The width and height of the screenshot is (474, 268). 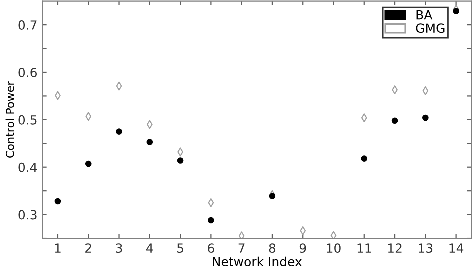 I want to click on y-axis-title: Control Power, so click(x=10, y=119).